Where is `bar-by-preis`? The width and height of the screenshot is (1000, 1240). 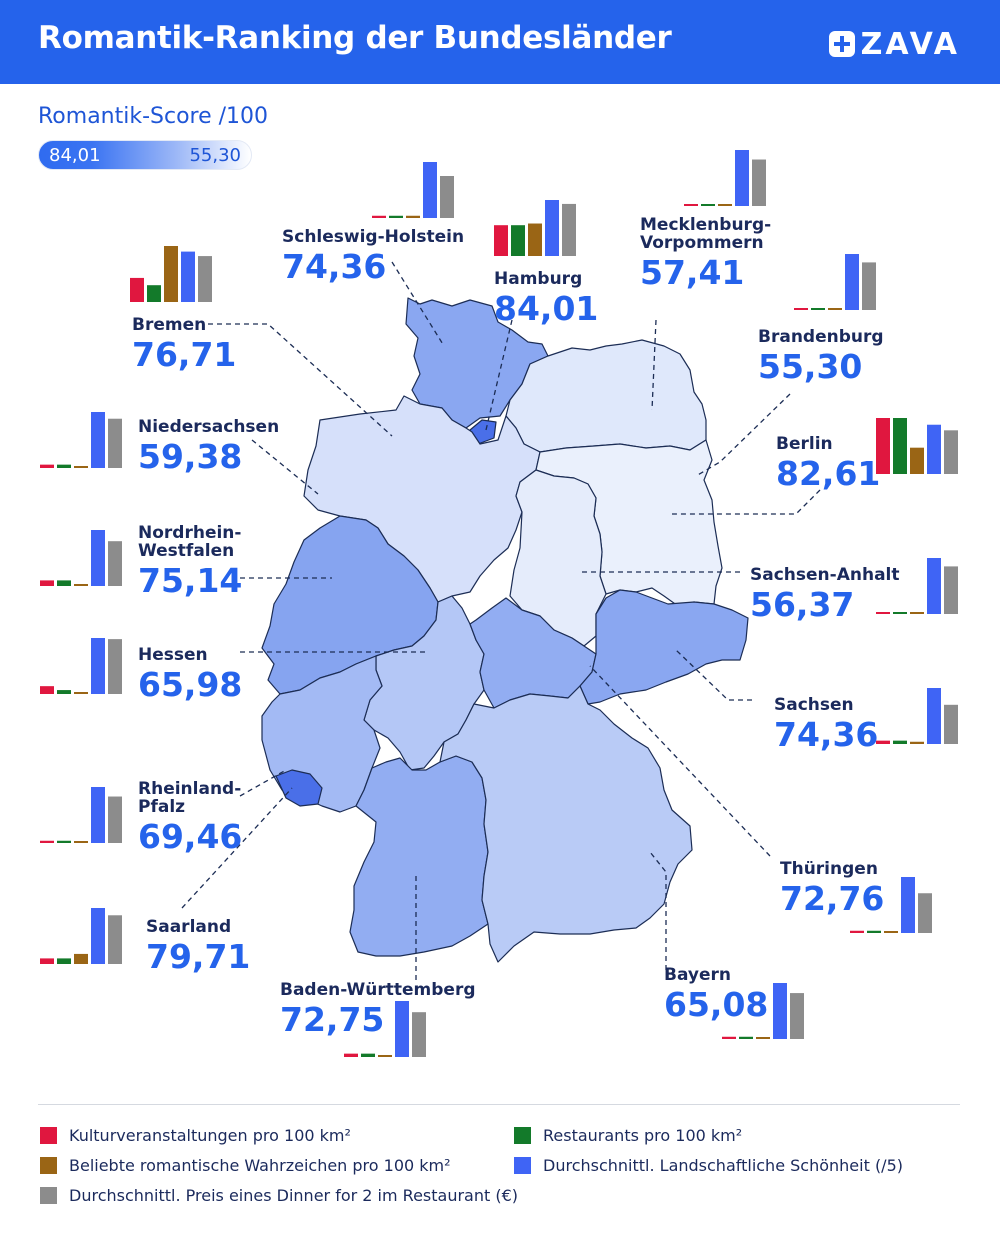
bar-by-preis is located at coordinates (797, 1016).